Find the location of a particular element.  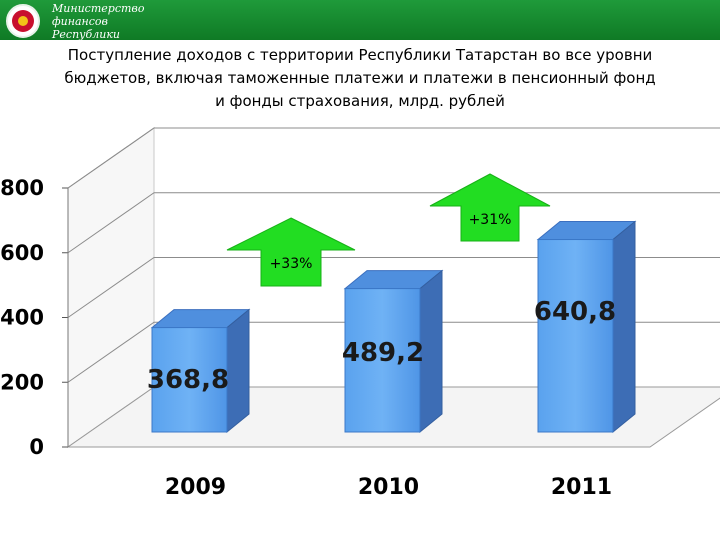

ministry-line: Министерство is located at coordinates (98, 8).